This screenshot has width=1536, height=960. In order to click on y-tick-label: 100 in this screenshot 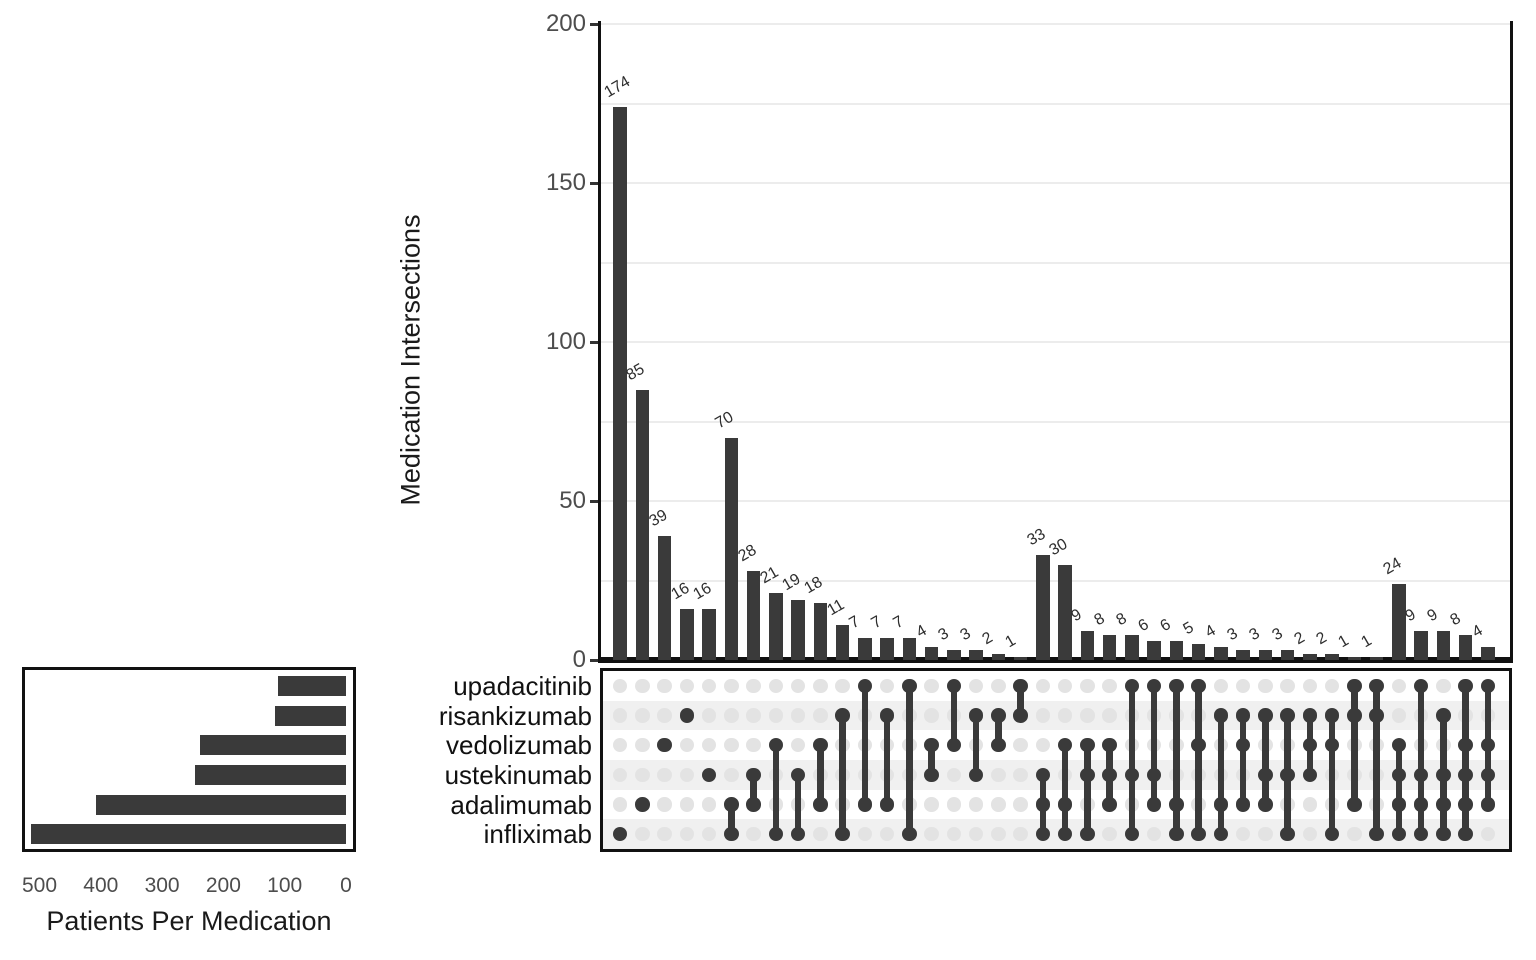, I will do `click(565, 342)`.